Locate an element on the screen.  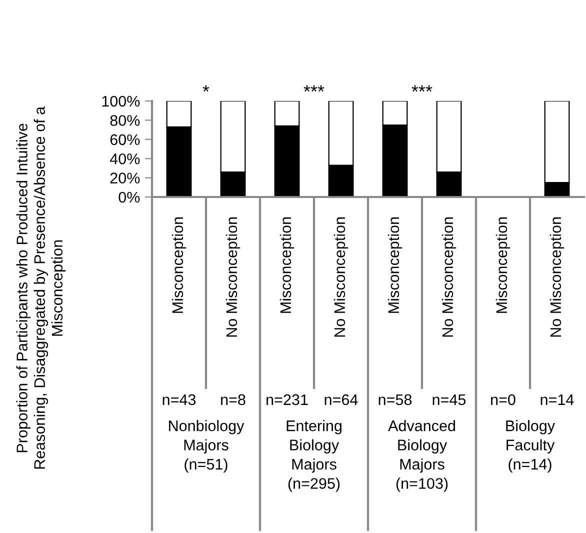
y-tick-label: 60% is located at coordinates (125, 140).